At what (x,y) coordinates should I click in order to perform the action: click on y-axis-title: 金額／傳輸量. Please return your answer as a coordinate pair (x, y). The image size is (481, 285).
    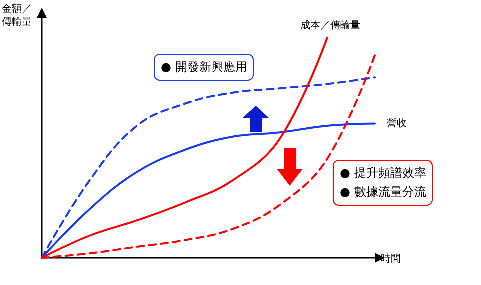
    Looking at the image, I should click on (17, 16).